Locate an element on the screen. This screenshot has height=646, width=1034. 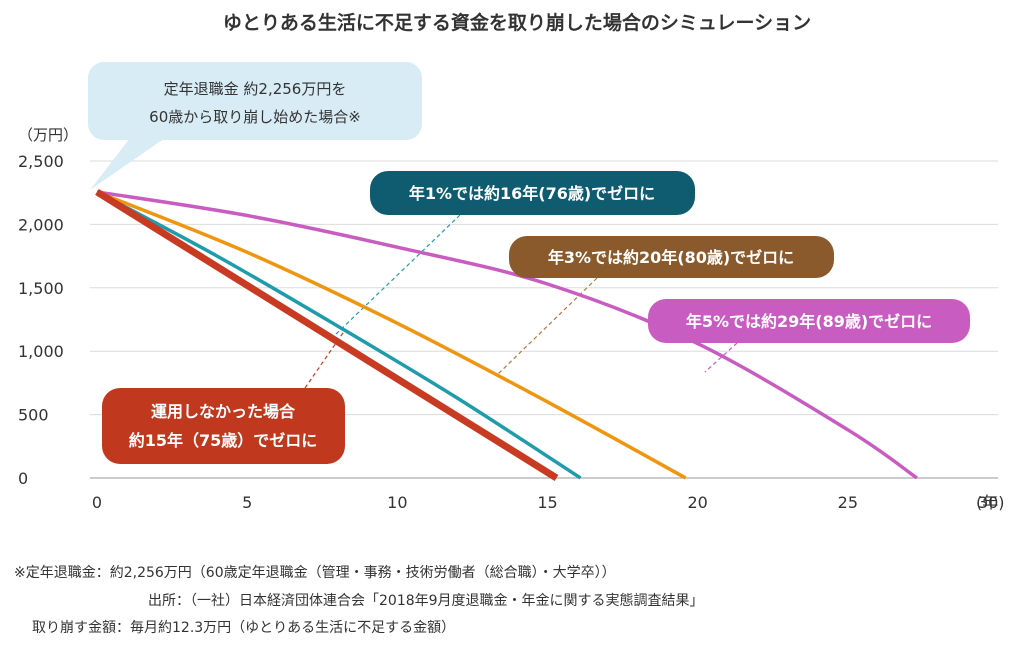
label-text-s3: 年3%では約20年(80歳)でゼロに is located at coordinates (671, 257).